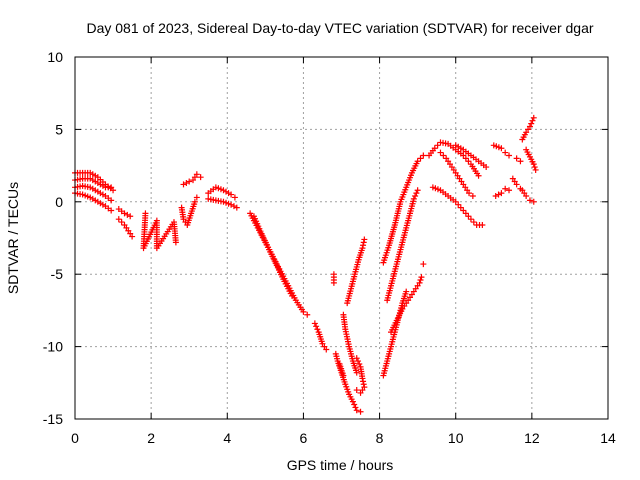 This screenshot has width=640, height=480. Describe the element at coordinates (59, 202) in the screenshot. I see `y-tick-label: 0` at that location.